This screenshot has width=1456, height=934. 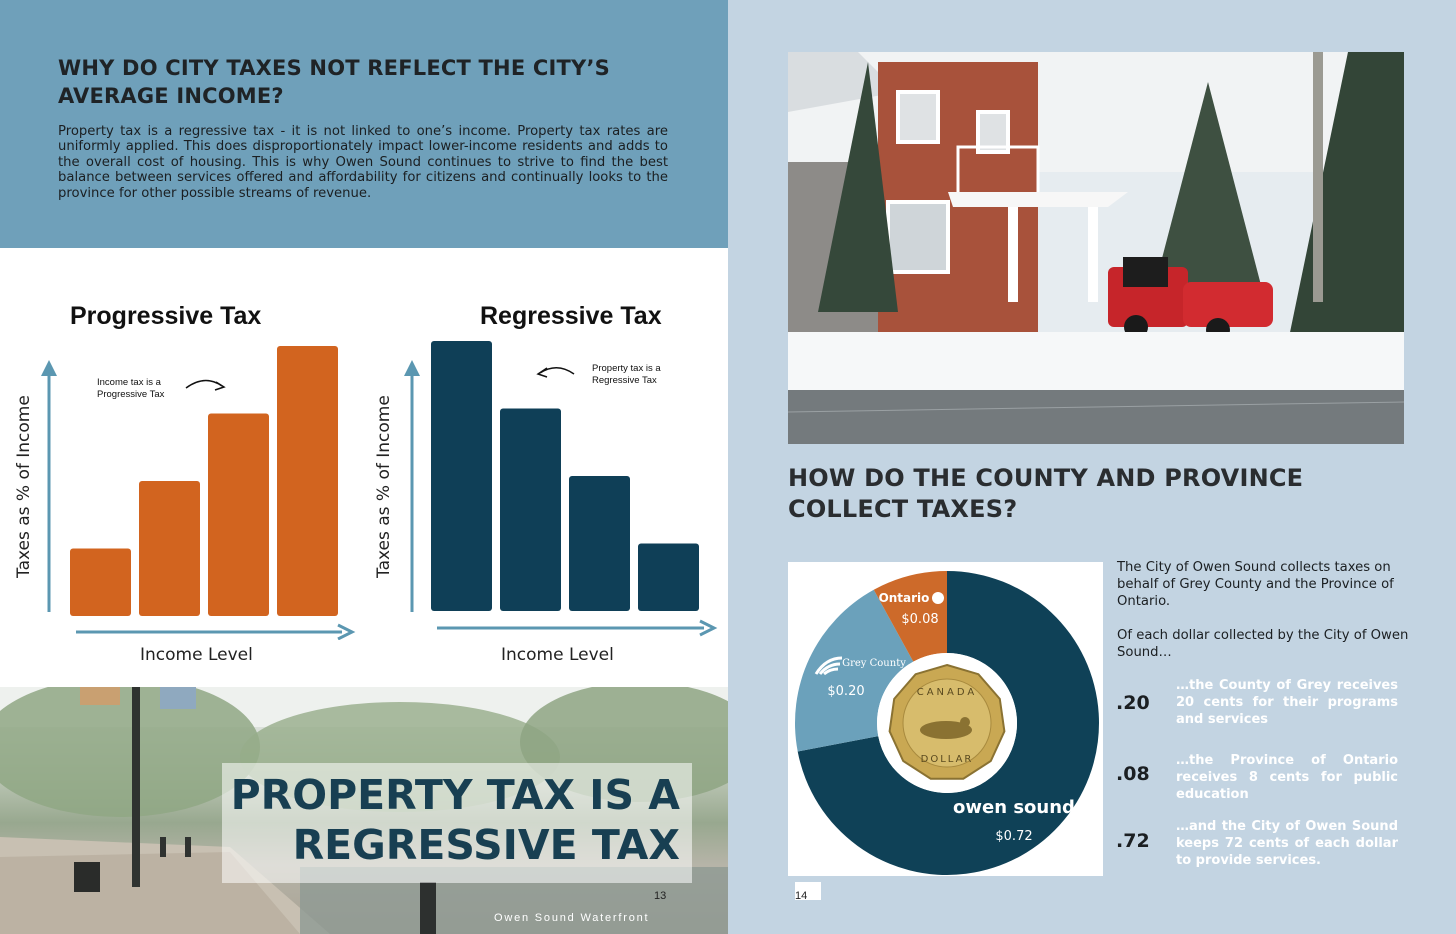 I want to click on progressive-annotation: Income tax is a Progressive Tax, so click(x=131, y=388).